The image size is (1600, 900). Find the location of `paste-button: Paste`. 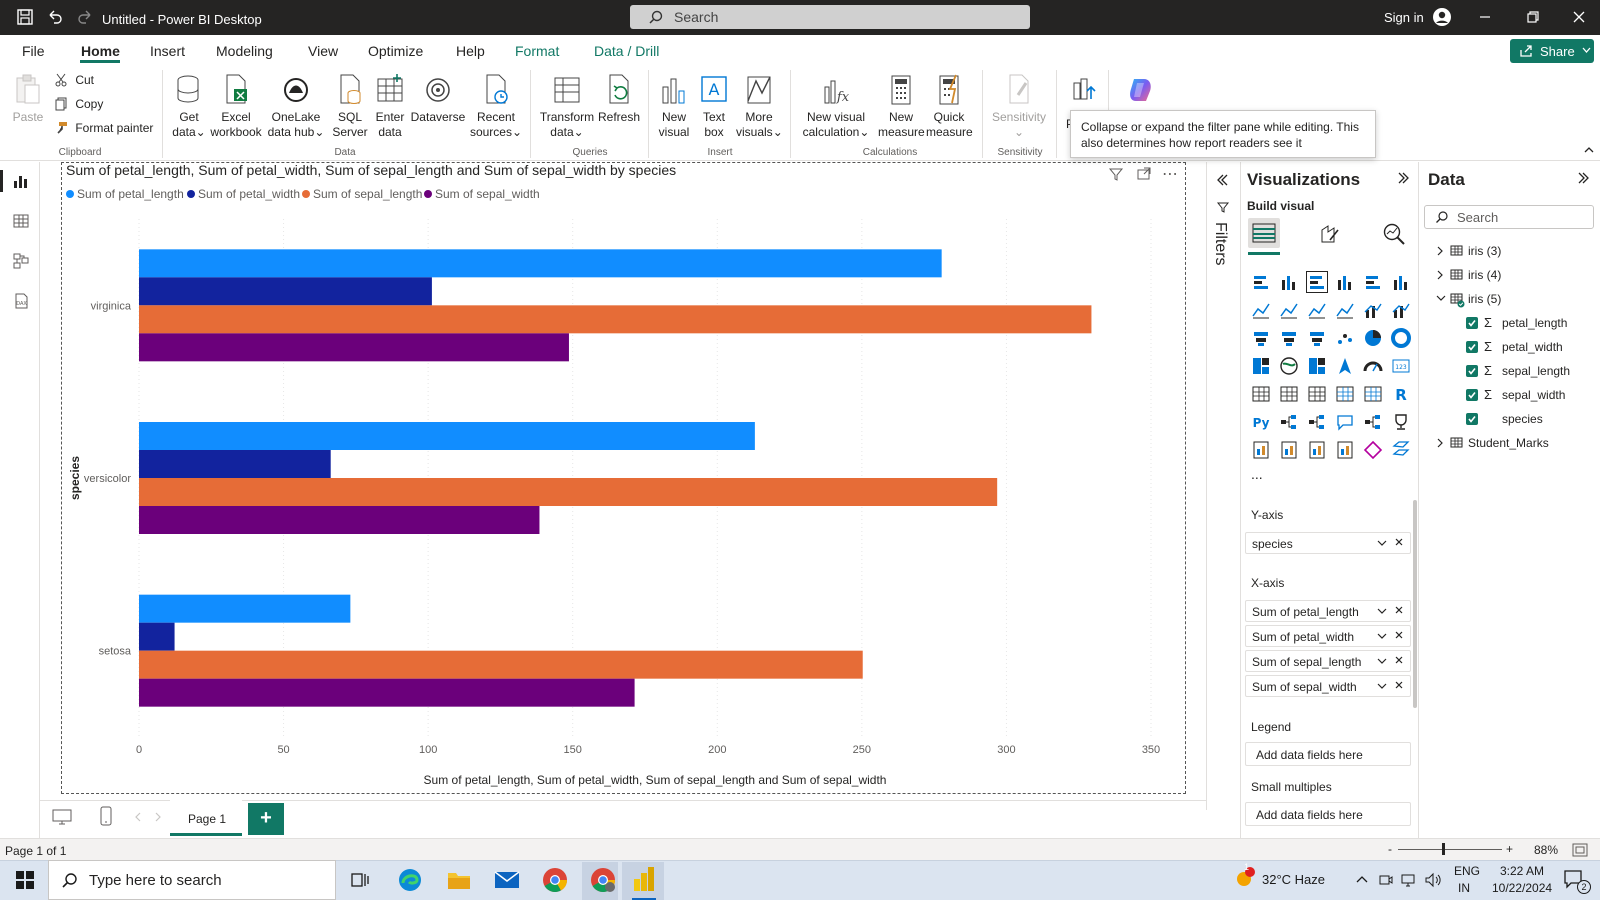

paste-button: Paste is located at coordinates (28, 99).